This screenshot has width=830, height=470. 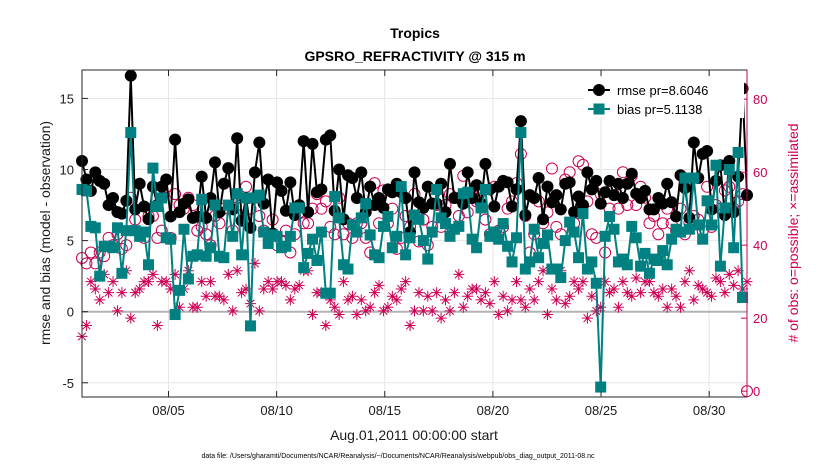 I want to click on y-axis-label: rmse and bias (model - observation), so click(x=45, y=233).